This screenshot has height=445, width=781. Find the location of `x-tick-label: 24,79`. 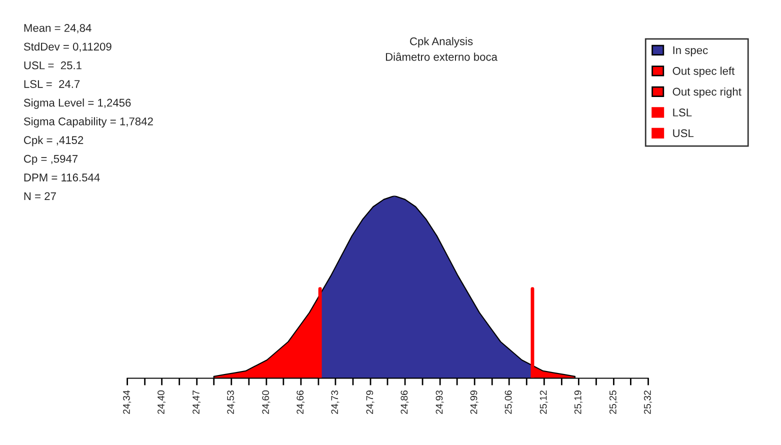

x-tick-label: 24,79 is located at coordinates (370, 402).